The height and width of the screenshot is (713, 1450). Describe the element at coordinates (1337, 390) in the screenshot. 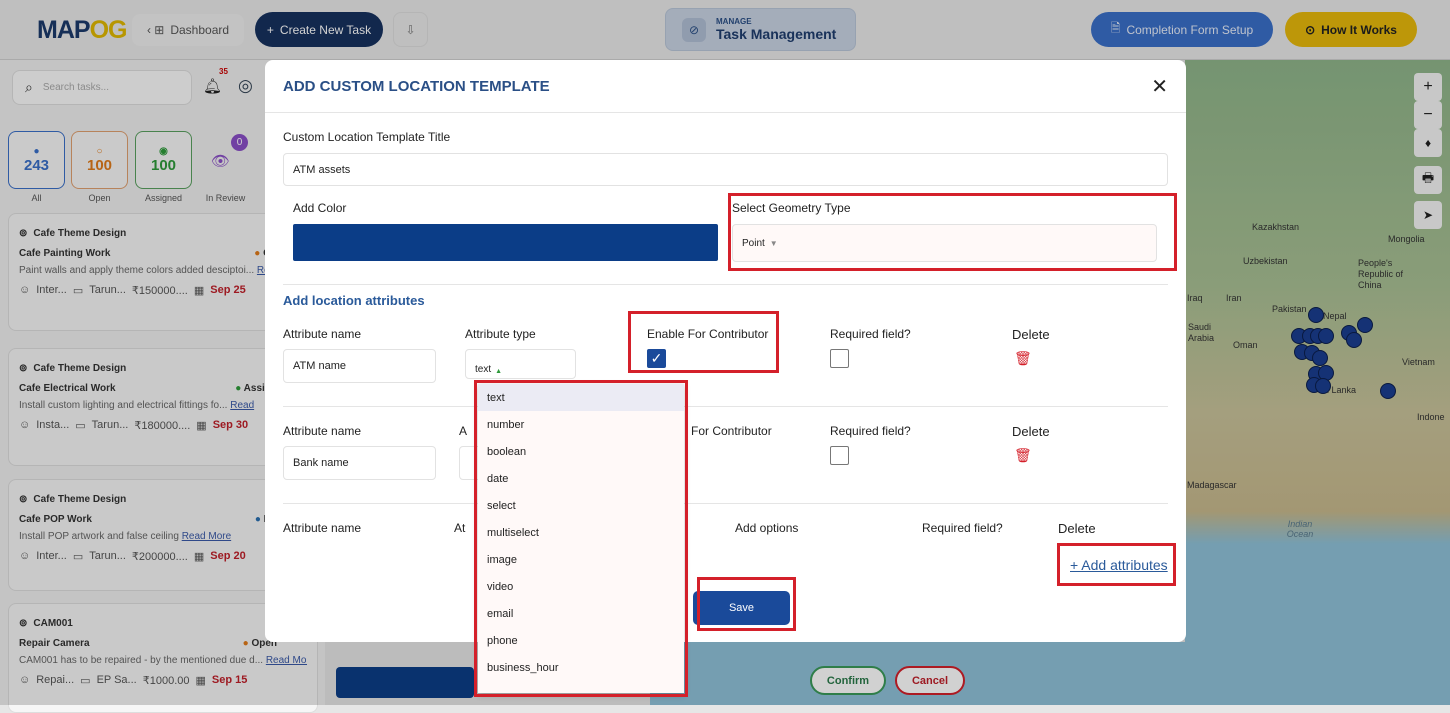

I see `map-label: Sri Lanka` at that location.